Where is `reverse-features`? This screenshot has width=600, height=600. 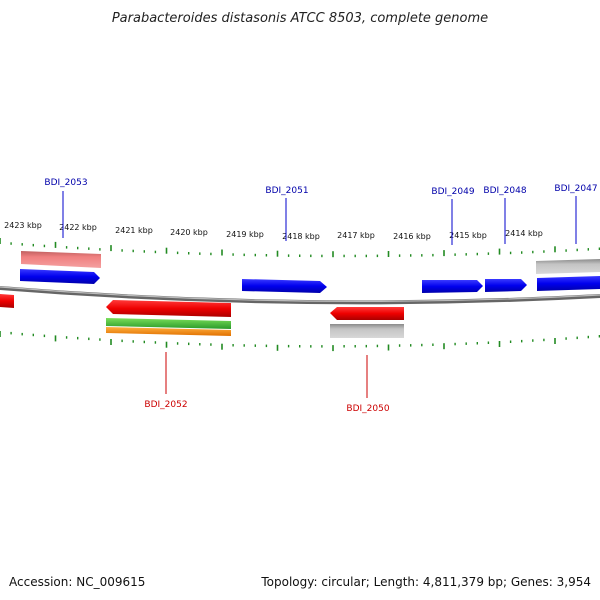
reverse-features is located at coordinates (202, 316).